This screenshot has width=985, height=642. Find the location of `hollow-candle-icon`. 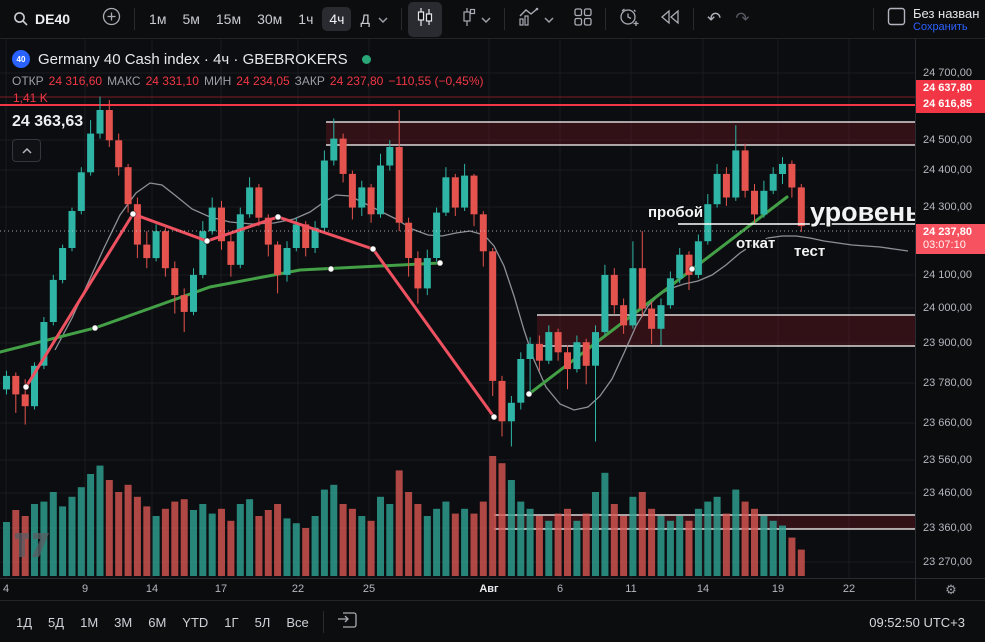

hollow-candle-icon is located at coordinates (467, 19).